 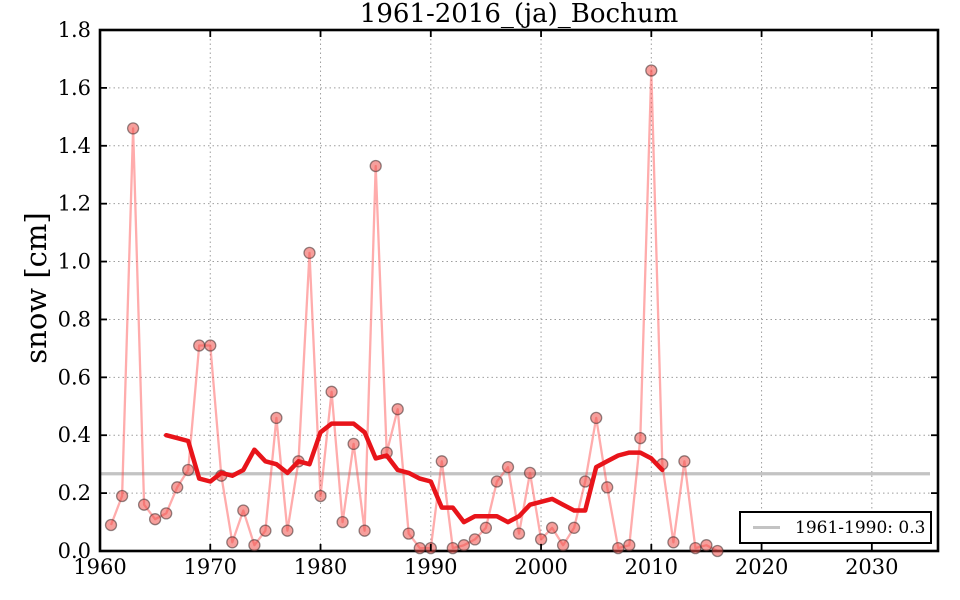 I want to click on y-tick-label: 0.6, so click(x=74, y=377).